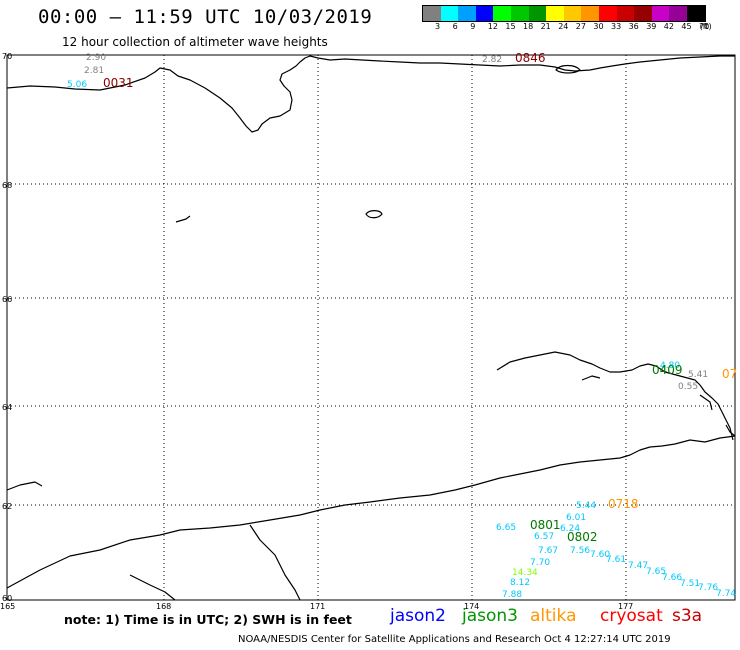  What do you see at coordinates (455, 26) in the screenshot?
I see `legend-label: 6` at bounding box center [455, 26].